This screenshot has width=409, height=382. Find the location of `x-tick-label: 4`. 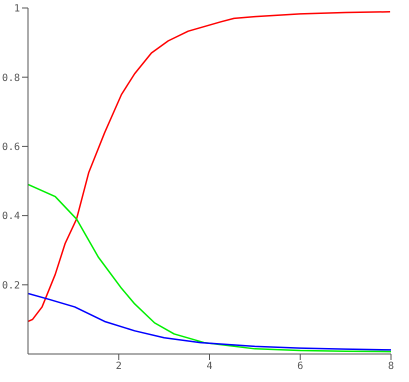

x-tick-label: 4 is located at coordinates (209, 366).